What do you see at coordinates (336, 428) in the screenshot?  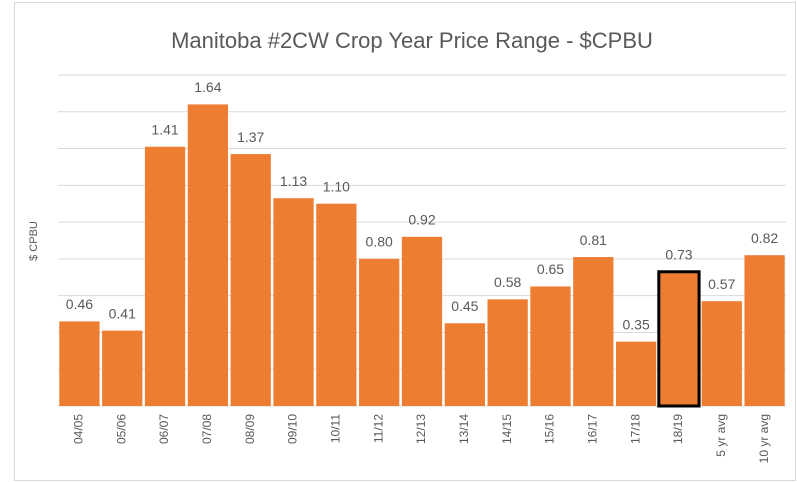 I see `x-tick-label: 10/11` at bounding box center [336, 428].